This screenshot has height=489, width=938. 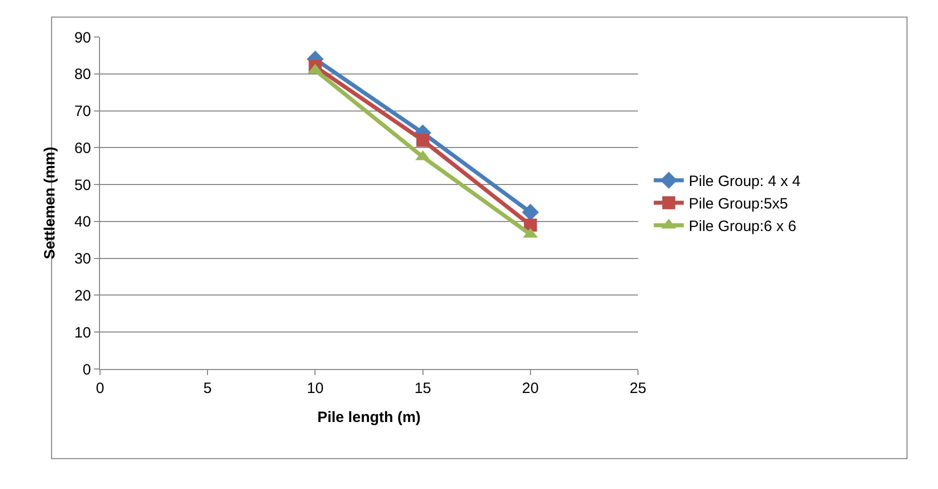 I want to click on y-tick-label: 70, so click(x=82, y=111).